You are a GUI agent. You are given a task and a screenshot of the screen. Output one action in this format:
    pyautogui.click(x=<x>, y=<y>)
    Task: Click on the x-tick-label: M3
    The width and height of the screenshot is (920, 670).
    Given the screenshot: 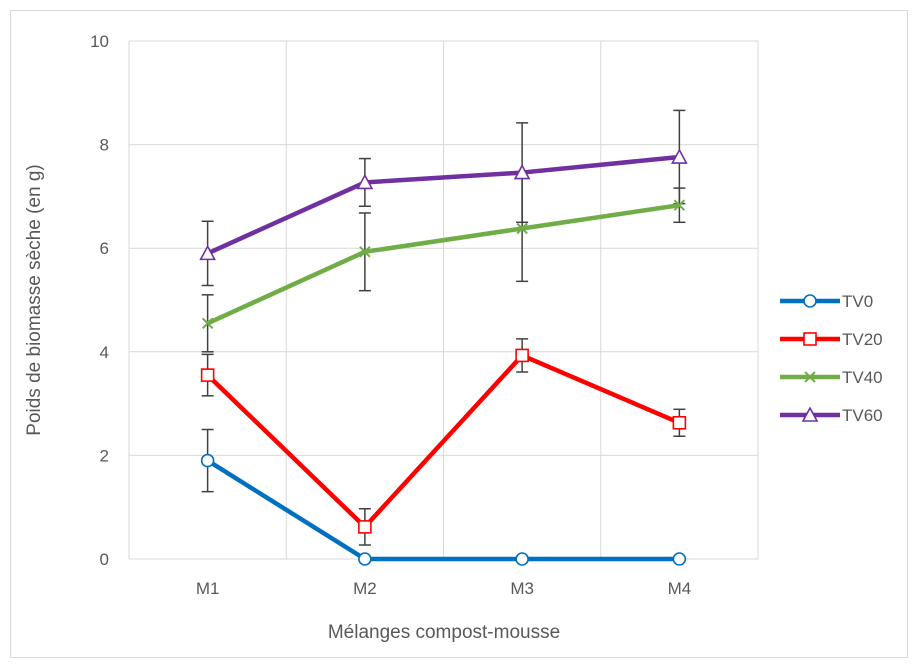 What is the action you would take?
    pyautogui.click(x=522, y=588)
    